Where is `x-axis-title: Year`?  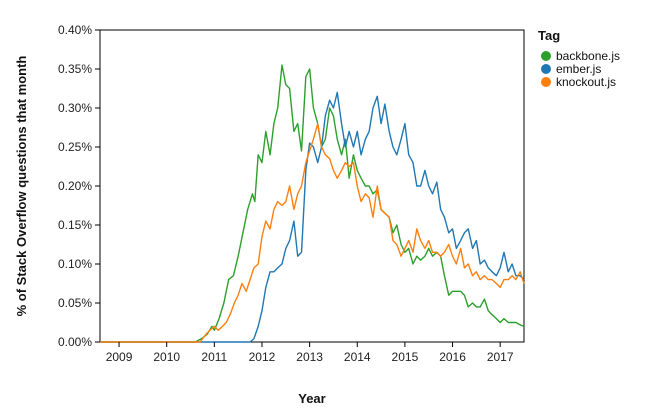
x-axis-title: Year is located at coordinates (311, 398).